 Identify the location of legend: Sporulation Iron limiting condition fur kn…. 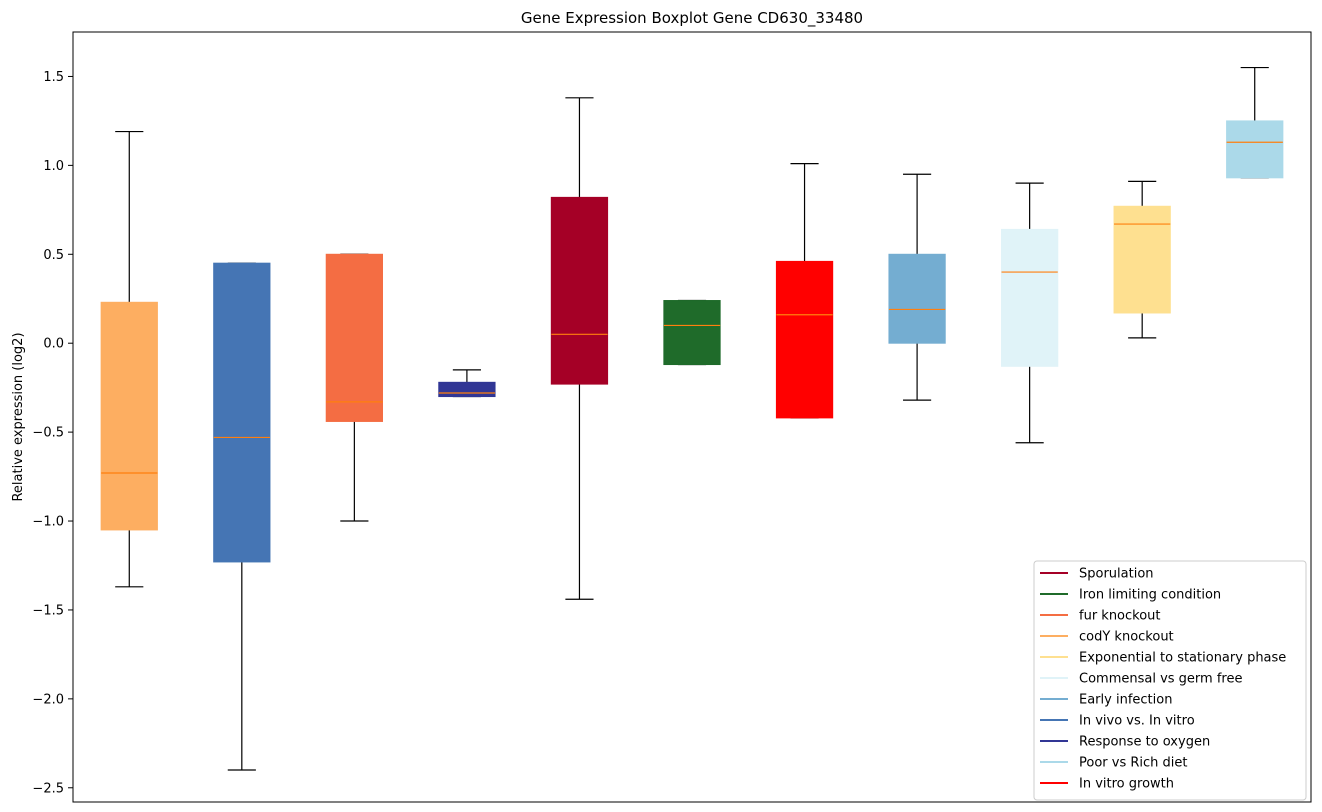
(1170, 680).